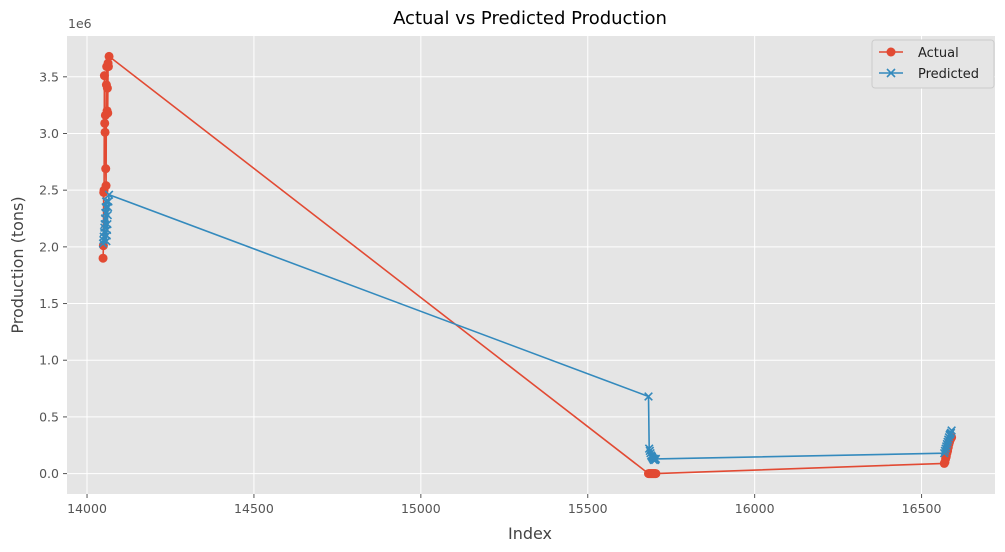 This screenshot has width=1005, height=552. What do you see at coordinates (948, 74) in the screenshot?
I see `legend-predicted-label: Predicted` at bounding box center [948, 74].